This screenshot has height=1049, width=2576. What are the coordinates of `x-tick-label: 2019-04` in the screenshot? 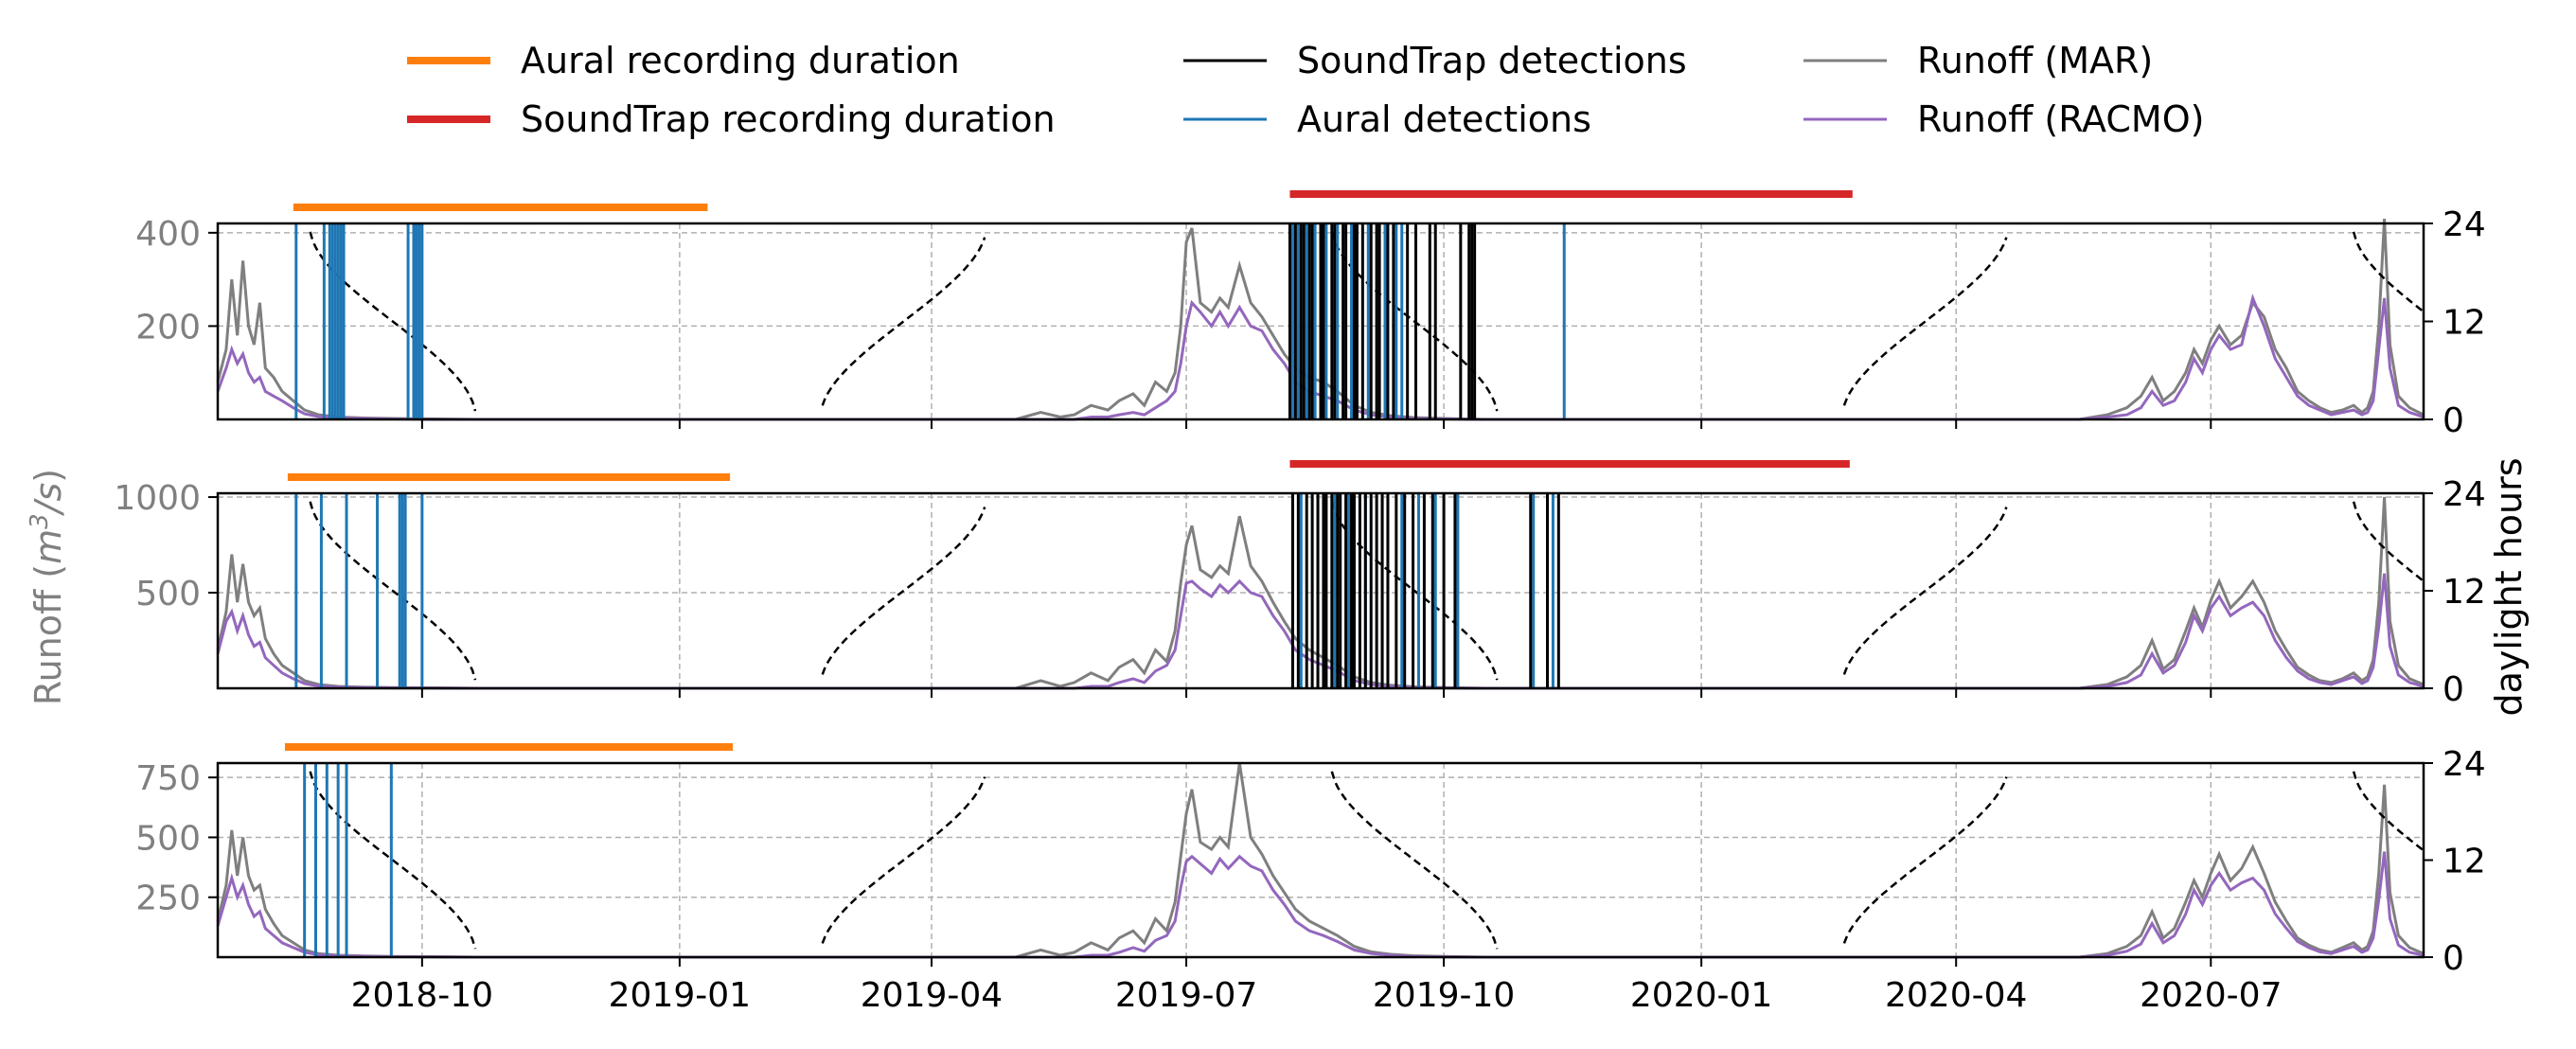 It's located at (932, 996).